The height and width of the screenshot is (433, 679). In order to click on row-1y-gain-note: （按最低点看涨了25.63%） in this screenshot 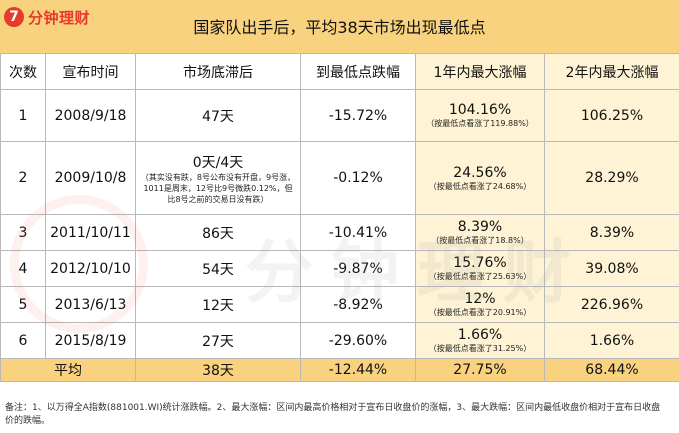, I will do `click(480, 276)`.